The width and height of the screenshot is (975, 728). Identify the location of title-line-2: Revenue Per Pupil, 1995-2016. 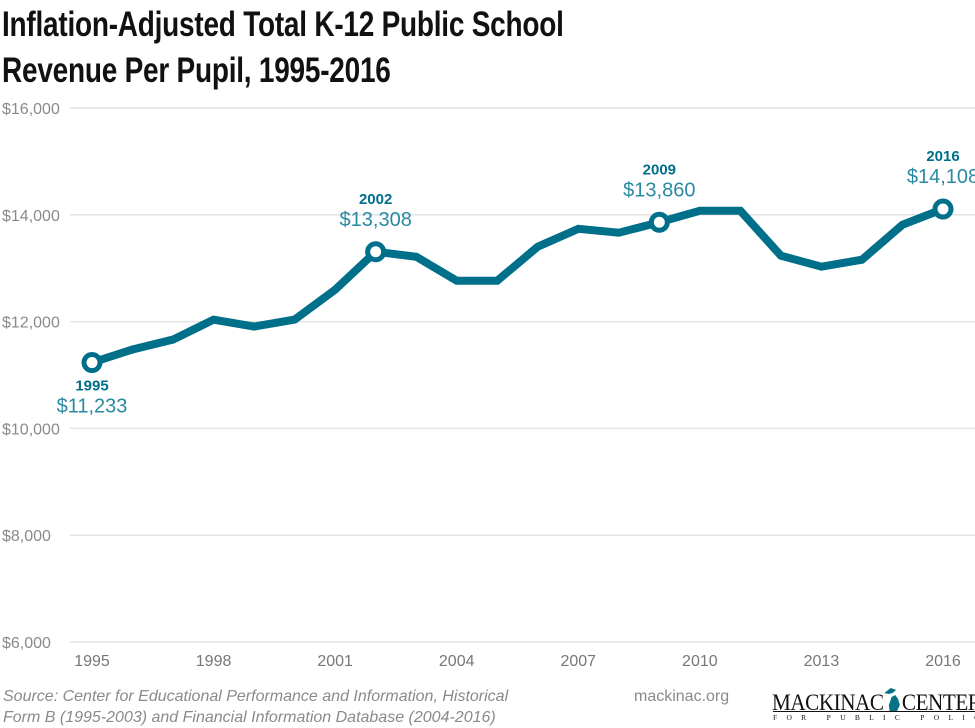
(196, 70).